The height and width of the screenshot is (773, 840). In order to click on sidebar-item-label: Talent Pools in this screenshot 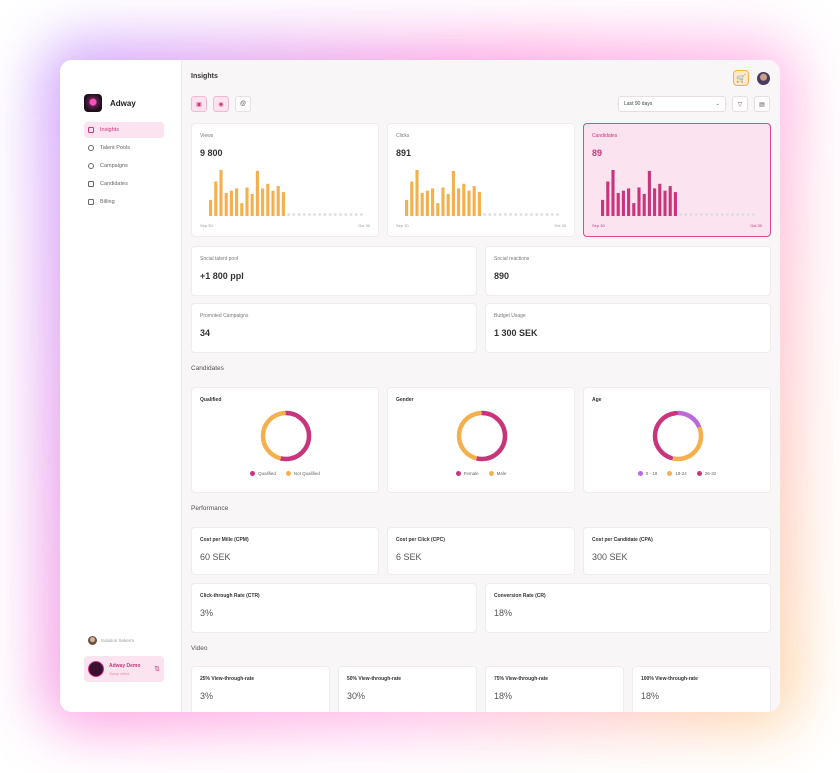, I will do `click(115, 148)`.